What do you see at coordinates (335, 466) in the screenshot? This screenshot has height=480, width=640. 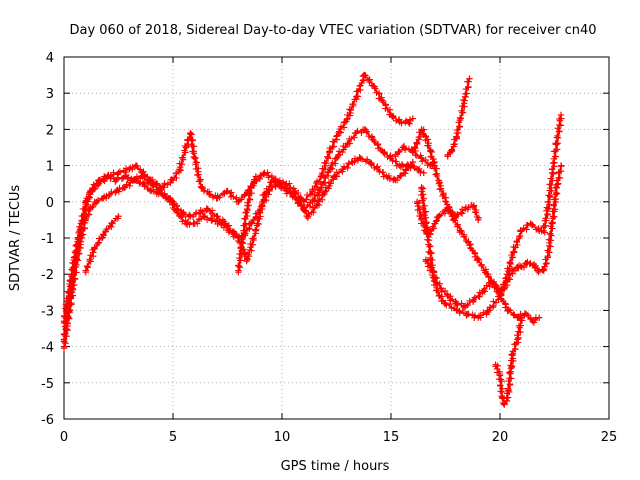 I see `x-axis-title: GPS time / hours` at bounding box center [335, 466].